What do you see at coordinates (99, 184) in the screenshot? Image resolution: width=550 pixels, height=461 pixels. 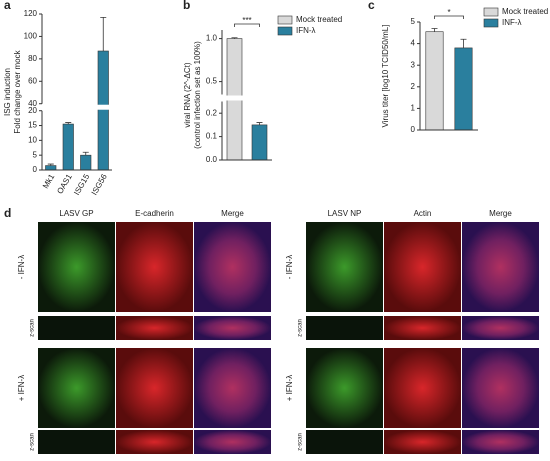 I see `x-tick-label: ISG56` at bounding box center [99, 184].